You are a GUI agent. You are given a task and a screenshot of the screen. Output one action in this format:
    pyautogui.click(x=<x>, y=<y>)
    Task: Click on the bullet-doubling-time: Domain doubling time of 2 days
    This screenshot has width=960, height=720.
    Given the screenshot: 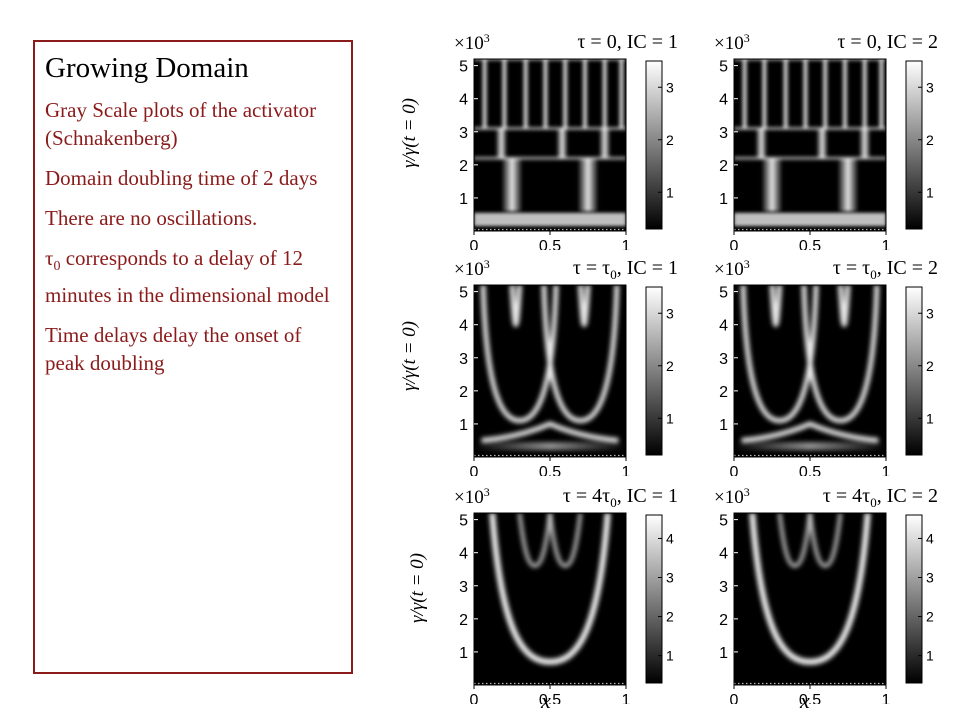 What is the action you would take?
    pyautogui.click(x=181, y=178)
    